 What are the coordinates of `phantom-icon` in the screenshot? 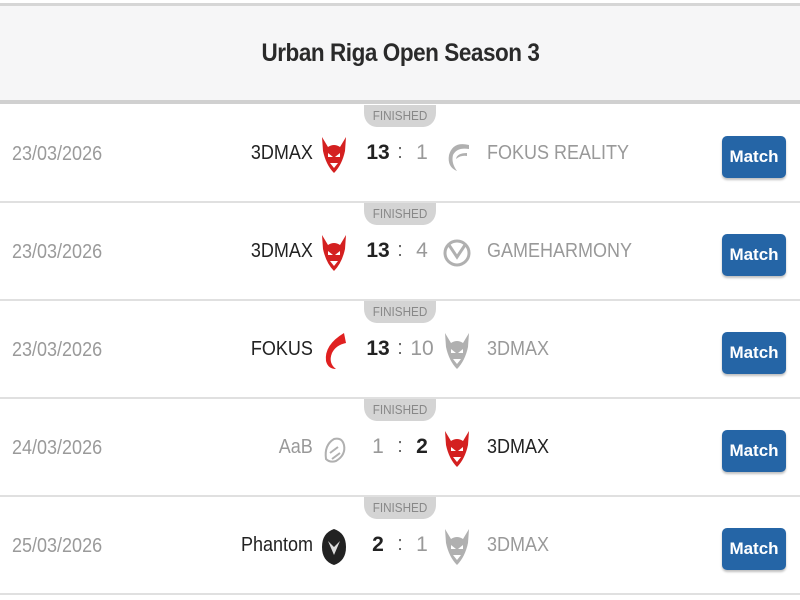 It's located at (334, 547).